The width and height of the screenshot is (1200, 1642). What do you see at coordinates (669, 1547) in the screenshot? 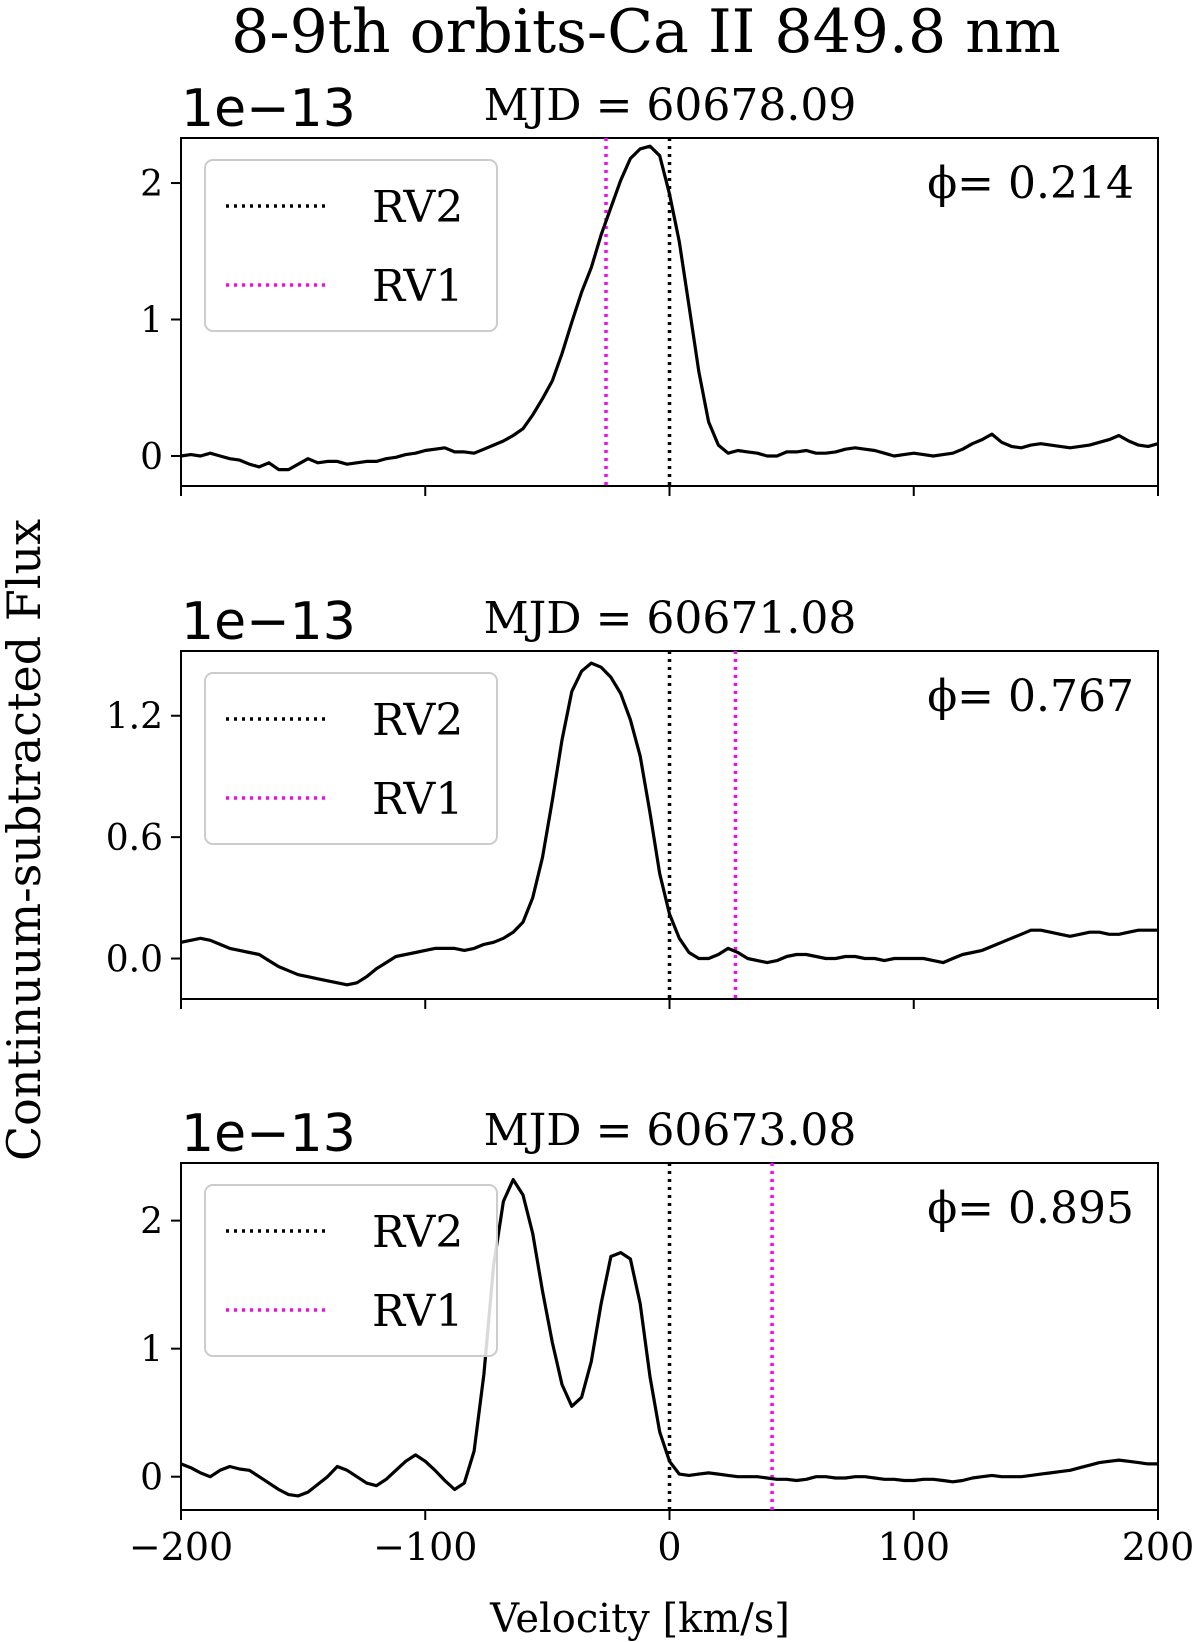
I see `x-tick-label: 0` at bounding box center [669, 1547].